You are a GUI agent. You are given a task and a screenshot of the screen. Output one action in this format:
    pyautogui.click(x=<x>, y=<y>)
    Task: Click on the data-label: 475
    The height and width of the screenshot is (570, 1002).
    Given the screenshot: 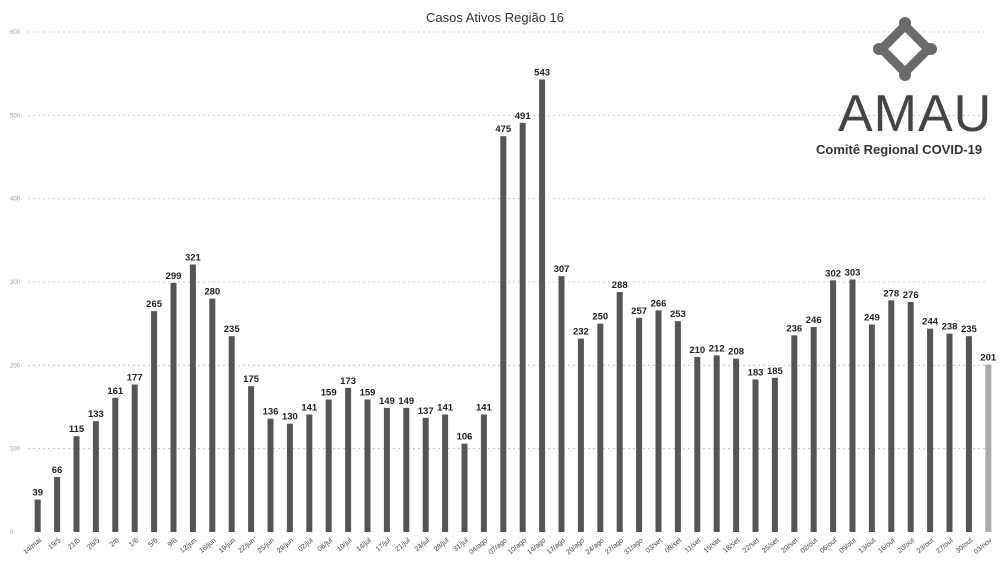 What is the action you would take?
    pyautogui.click(x=503, y=129)
    